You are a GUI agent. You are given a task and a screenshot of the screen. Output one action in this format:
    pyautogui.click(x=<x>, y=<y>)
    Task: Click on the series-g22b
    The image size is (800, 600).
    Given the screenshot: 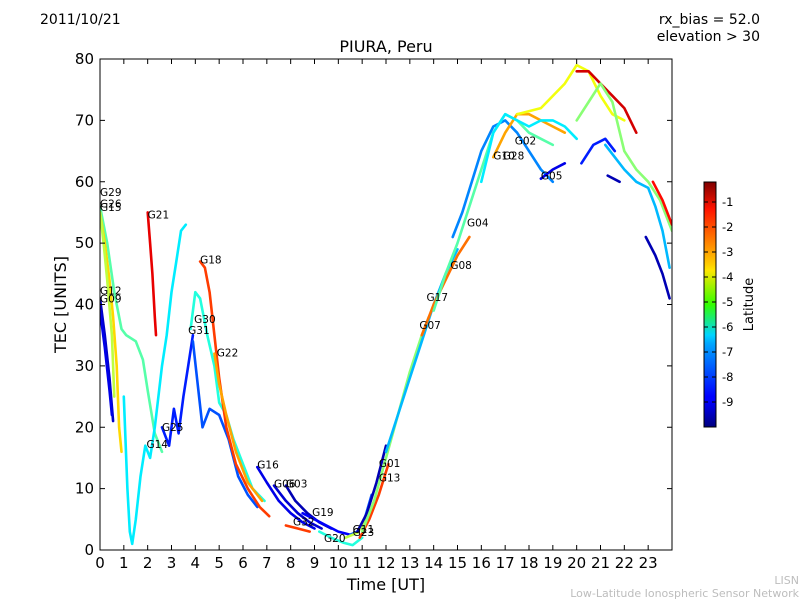 What is the action you would take?
    pyautogui.click(x=623, y=157)
    